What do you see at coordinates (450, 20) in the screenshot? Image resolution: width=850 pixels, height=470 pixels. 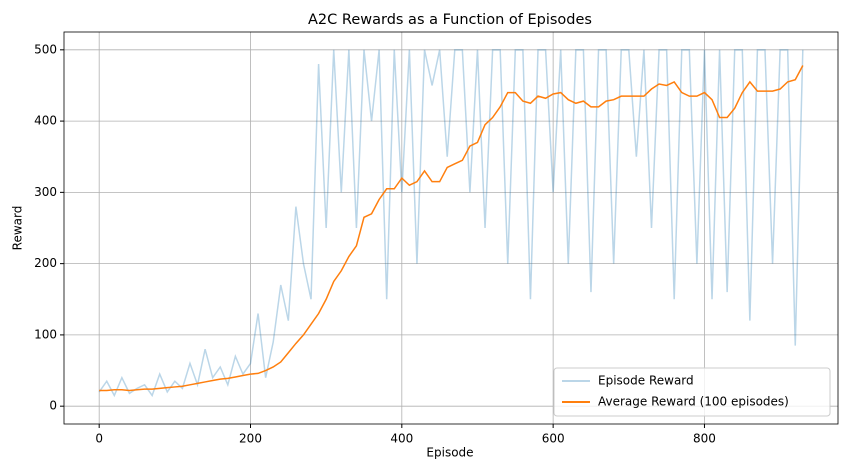 I see `chart-title: A2C Rewards as a Function of Episodes` at bounding box center [450, 20].